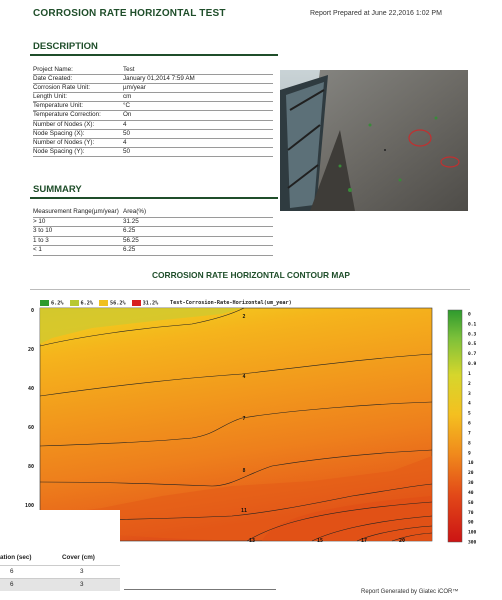  What do you see at coordinates (472, 533) in the screenshot?
I see `scale-label: 100` at bounding box center [472, 533].